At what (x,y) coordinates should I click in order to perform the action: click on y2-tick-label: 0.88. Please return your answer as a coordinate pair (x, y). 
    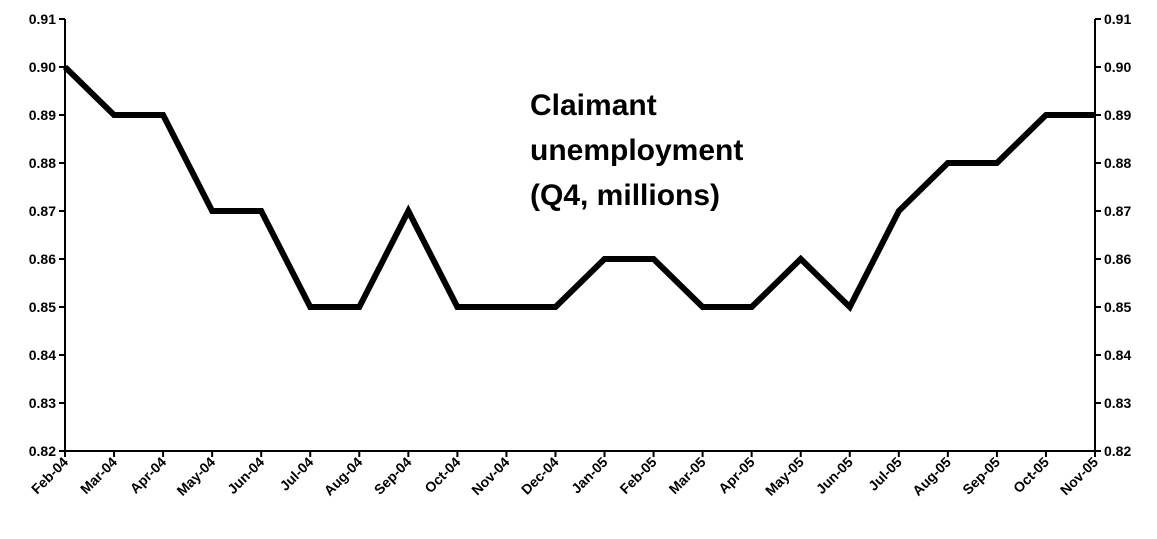
    Looking at the image, I should click on (1117, 163).